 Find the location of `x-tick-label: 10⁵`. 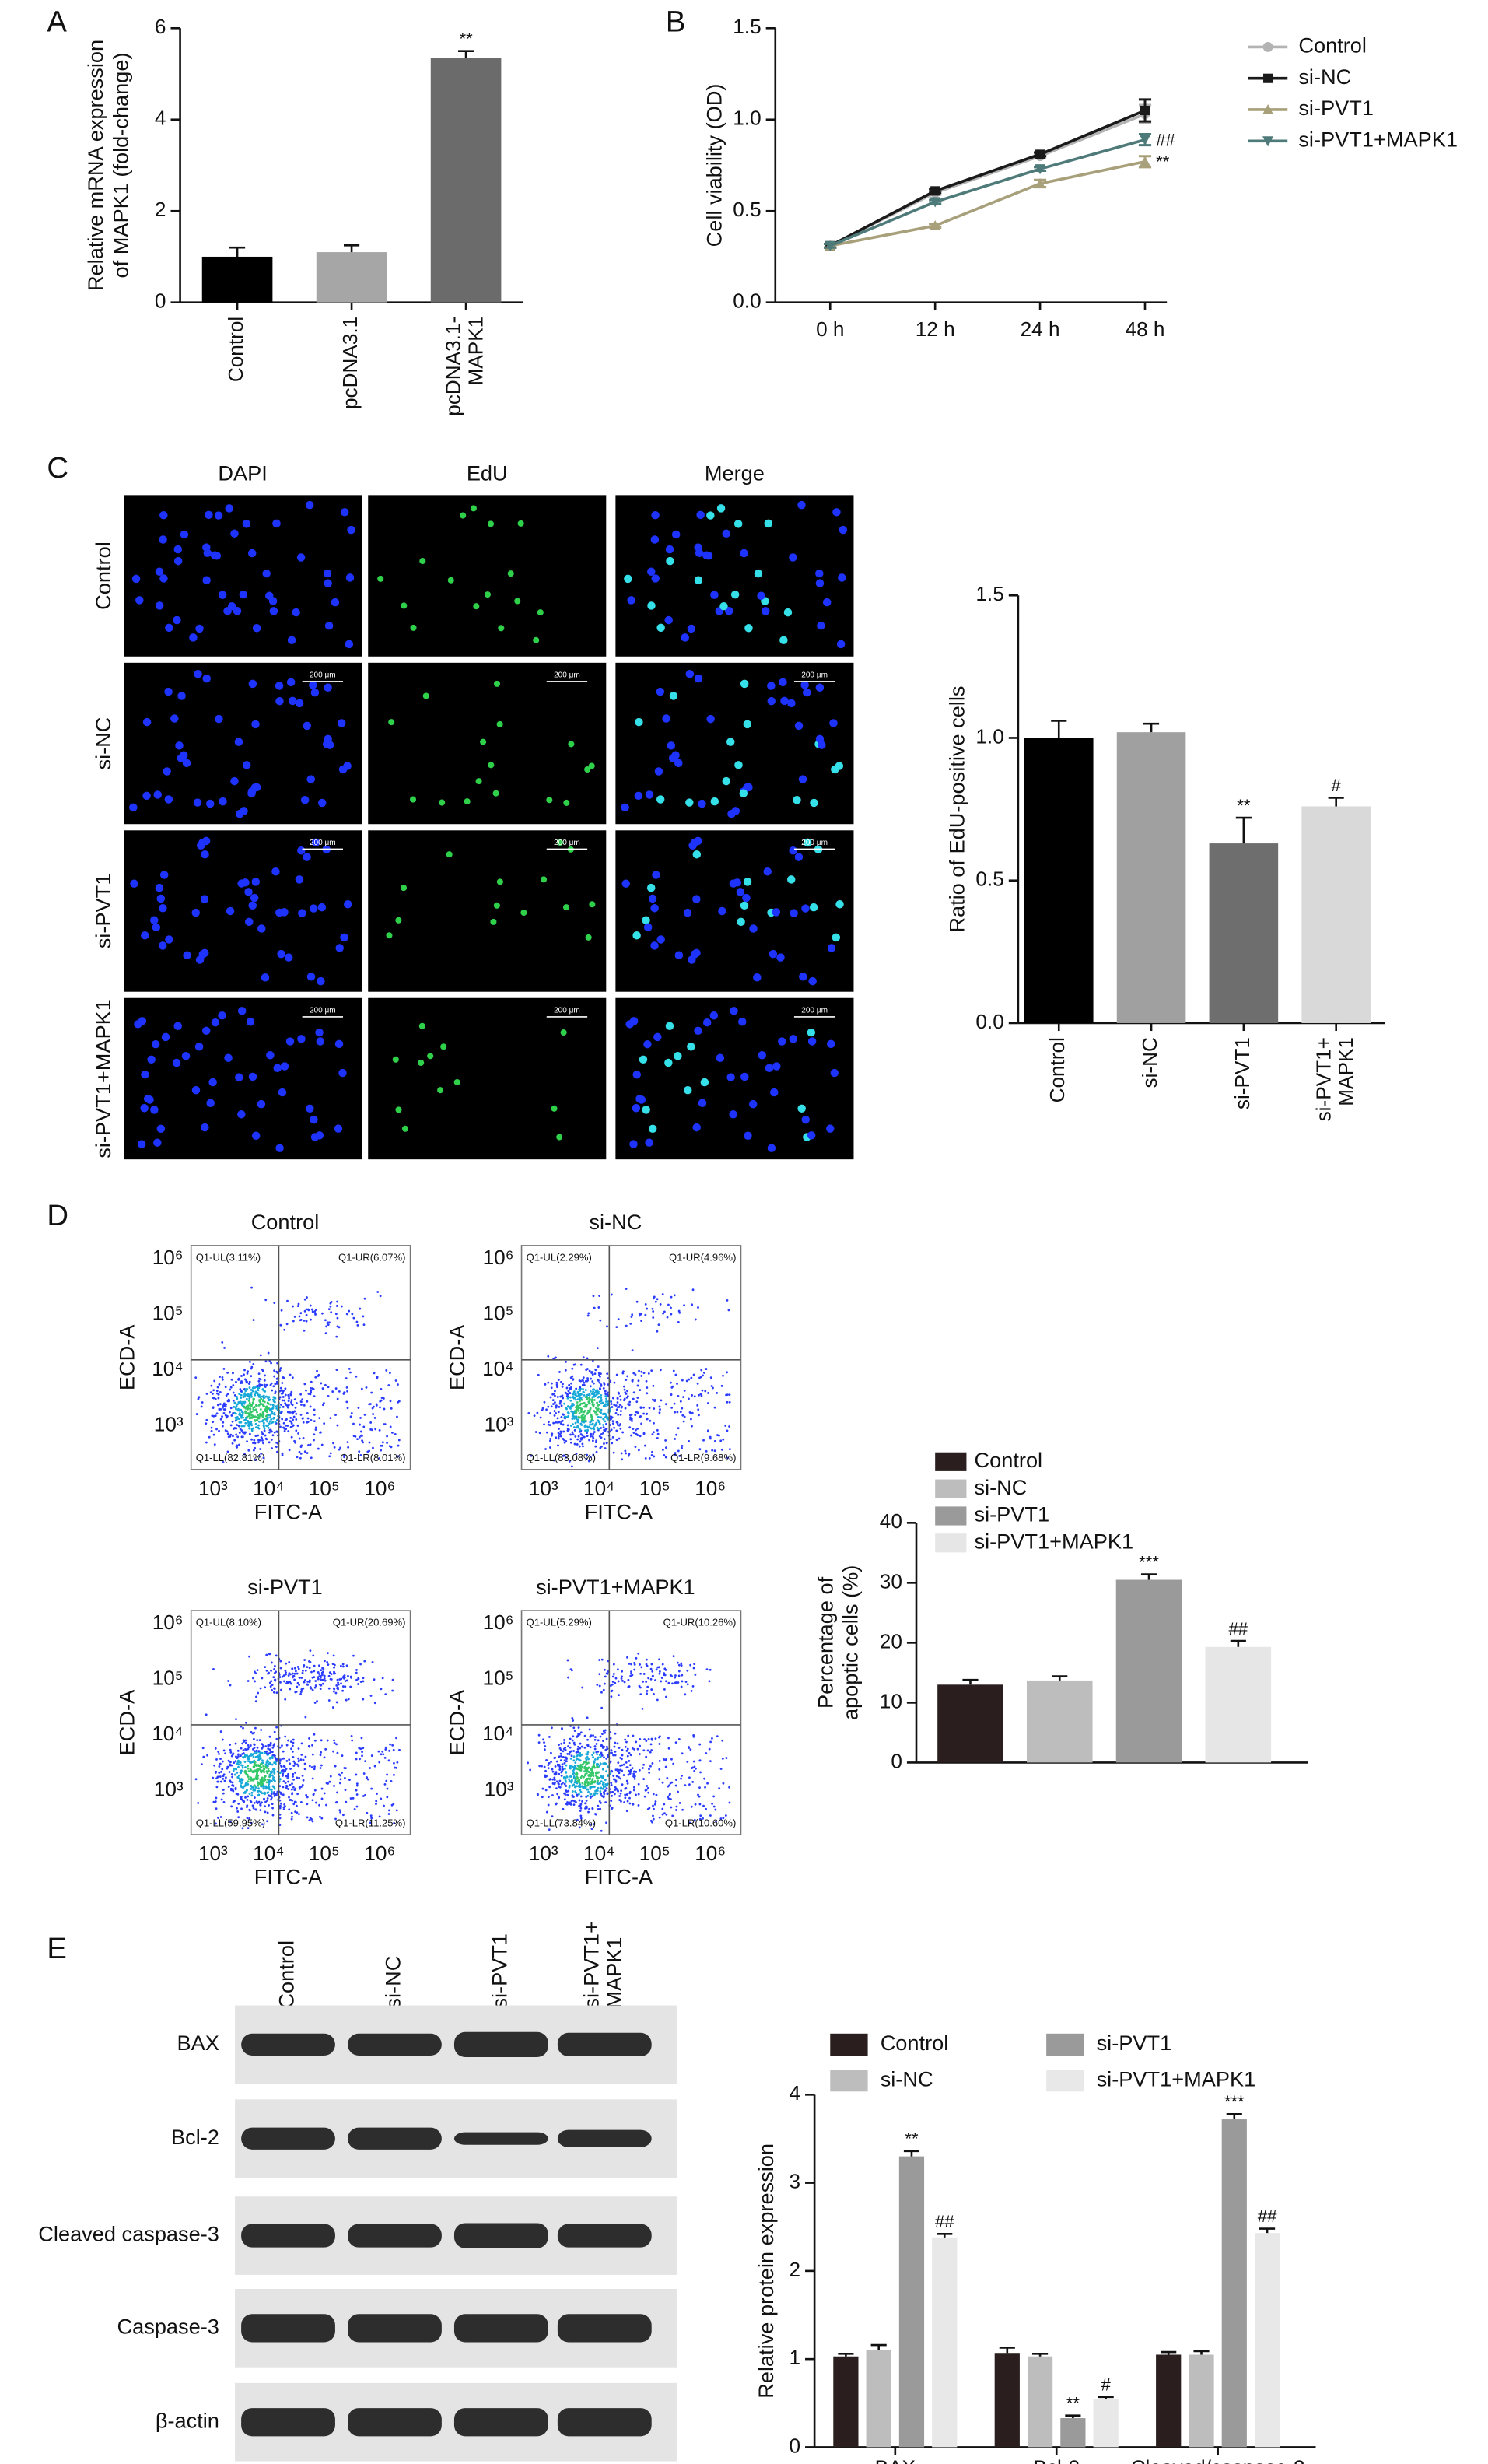

x-tick-label: 10⁵ is located at coordinates (325, 1488).